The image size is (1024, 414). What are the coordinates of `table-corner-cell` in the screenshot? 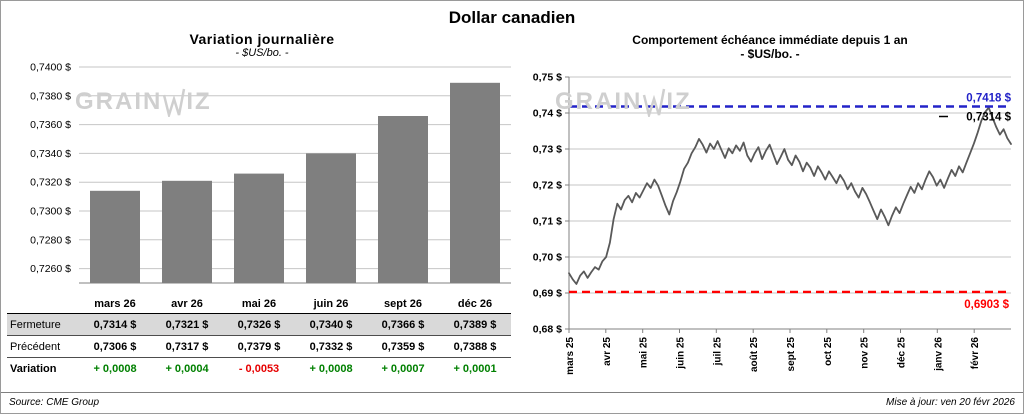 It's located at (43, 304).